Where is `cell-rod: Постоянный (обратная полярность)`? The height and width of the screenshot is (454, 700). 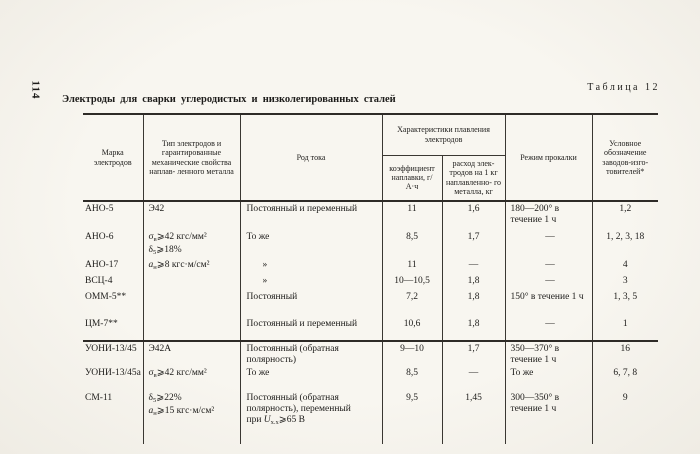
cell-rod: Постоянный (обратная полярность) is located at coordinates (311, 353).